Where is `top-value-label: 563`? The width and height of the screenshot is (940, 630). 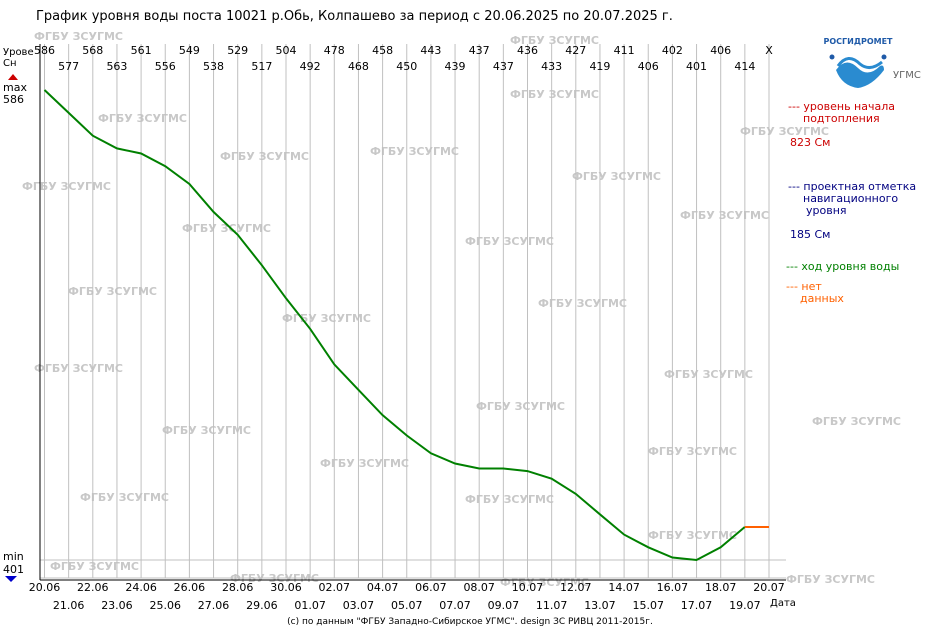
top-value-label: 563 is located at coordinates (116, 66).